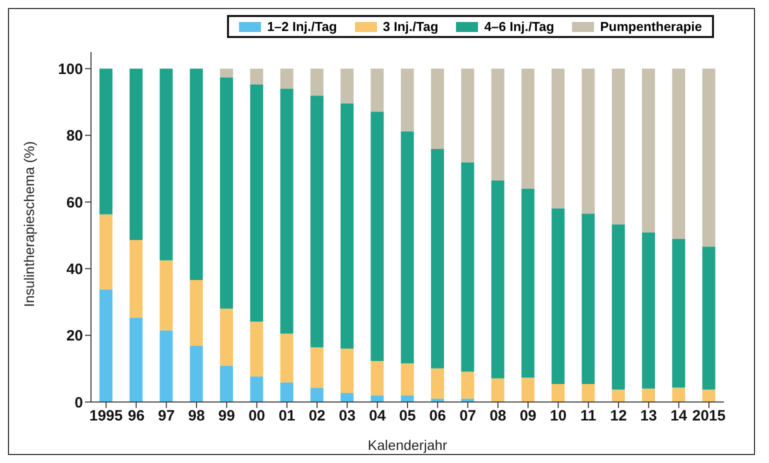 This screenshot has width=769, height=463. What do you see at coordinates (166, 416) in the screenshot?
I see `x-tick-label: 97` at bounding box center [166, 416].